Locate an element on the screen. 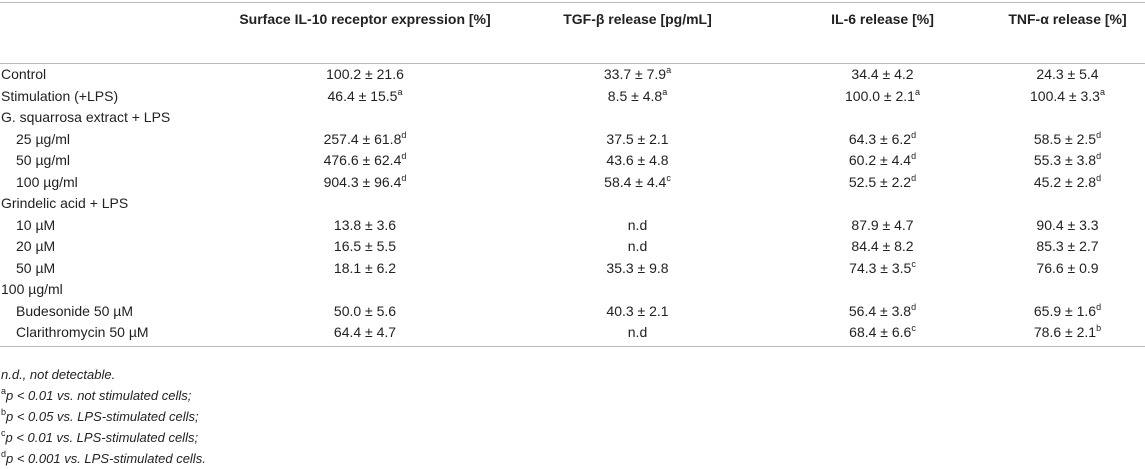 This screenshot has width=1145, height=469. cell-value: 74.3 ± 3.5 is located at coordinates (880, 267).